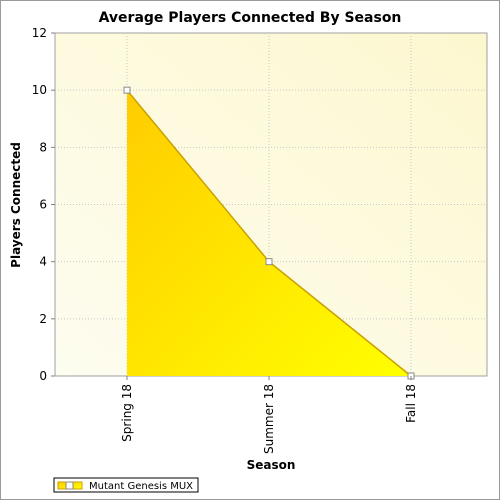  I want to click on y-axis: 0 2 4 6 8 10 12, so click(43, 204).